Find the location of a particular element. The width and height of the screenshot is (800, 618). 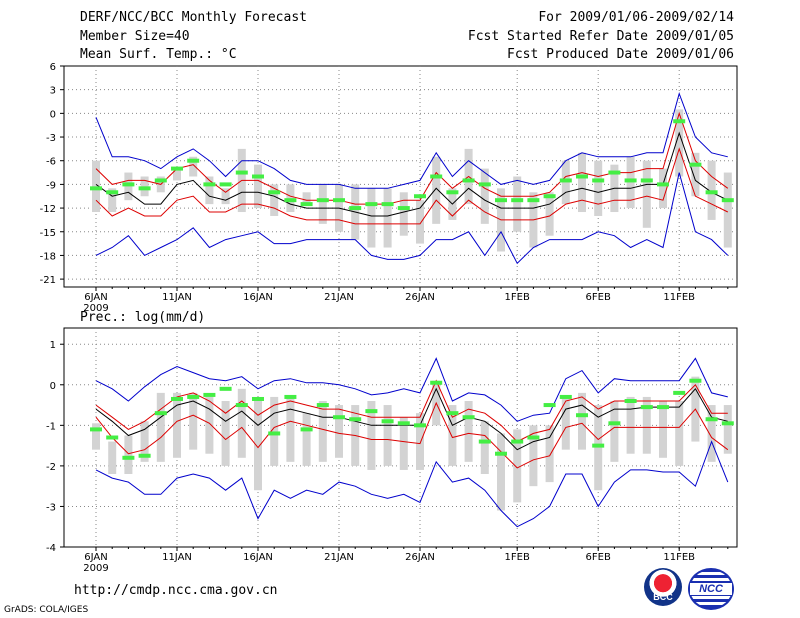

y-tick-label: -9 is located at coordinates (51, 185).